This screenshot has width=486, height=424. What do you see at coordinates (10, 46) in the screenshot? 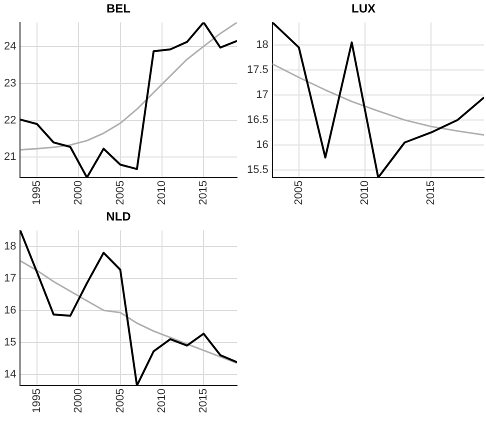
I see `y-tick-label: 24` at bounding box center [10, 46].